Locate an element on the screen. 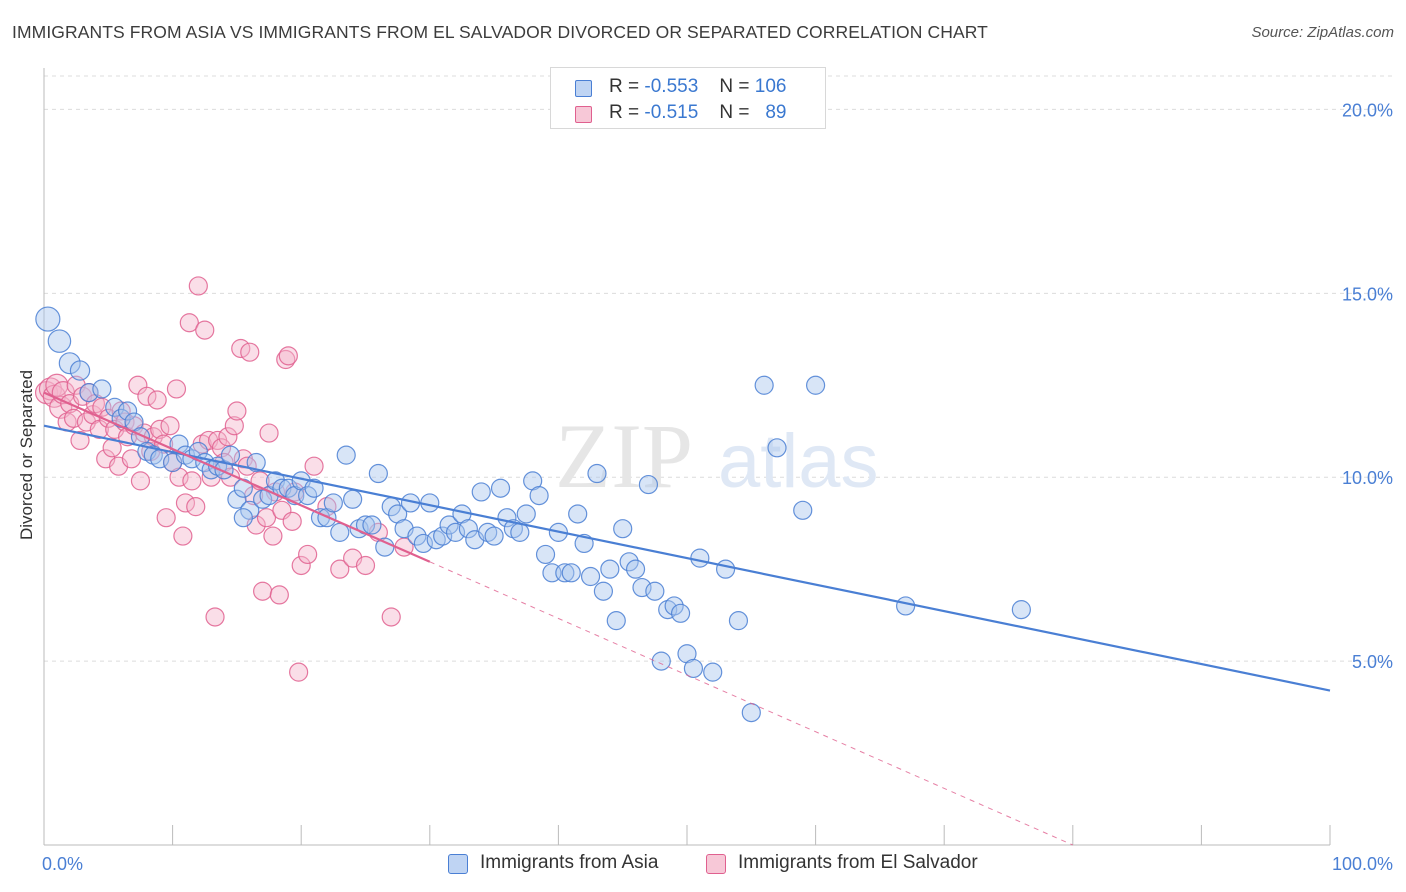 The image size is (1406, 892). watermark-zip: ZIP is located at coordinates (624, 456).